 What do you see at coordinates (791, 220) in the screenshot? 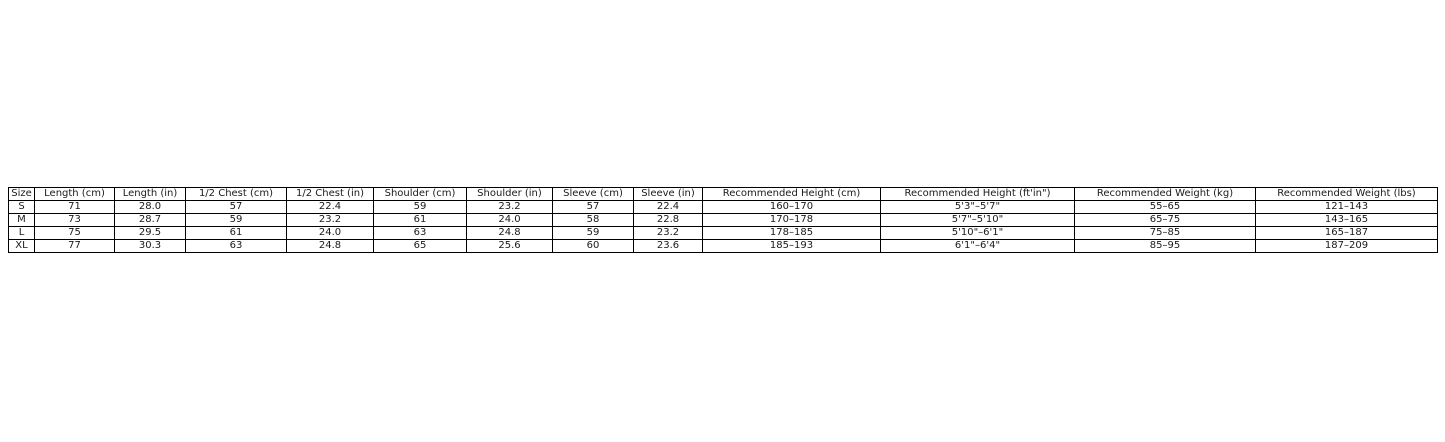
I see `table-cell: 170–178` at bounding box center [791, 220].